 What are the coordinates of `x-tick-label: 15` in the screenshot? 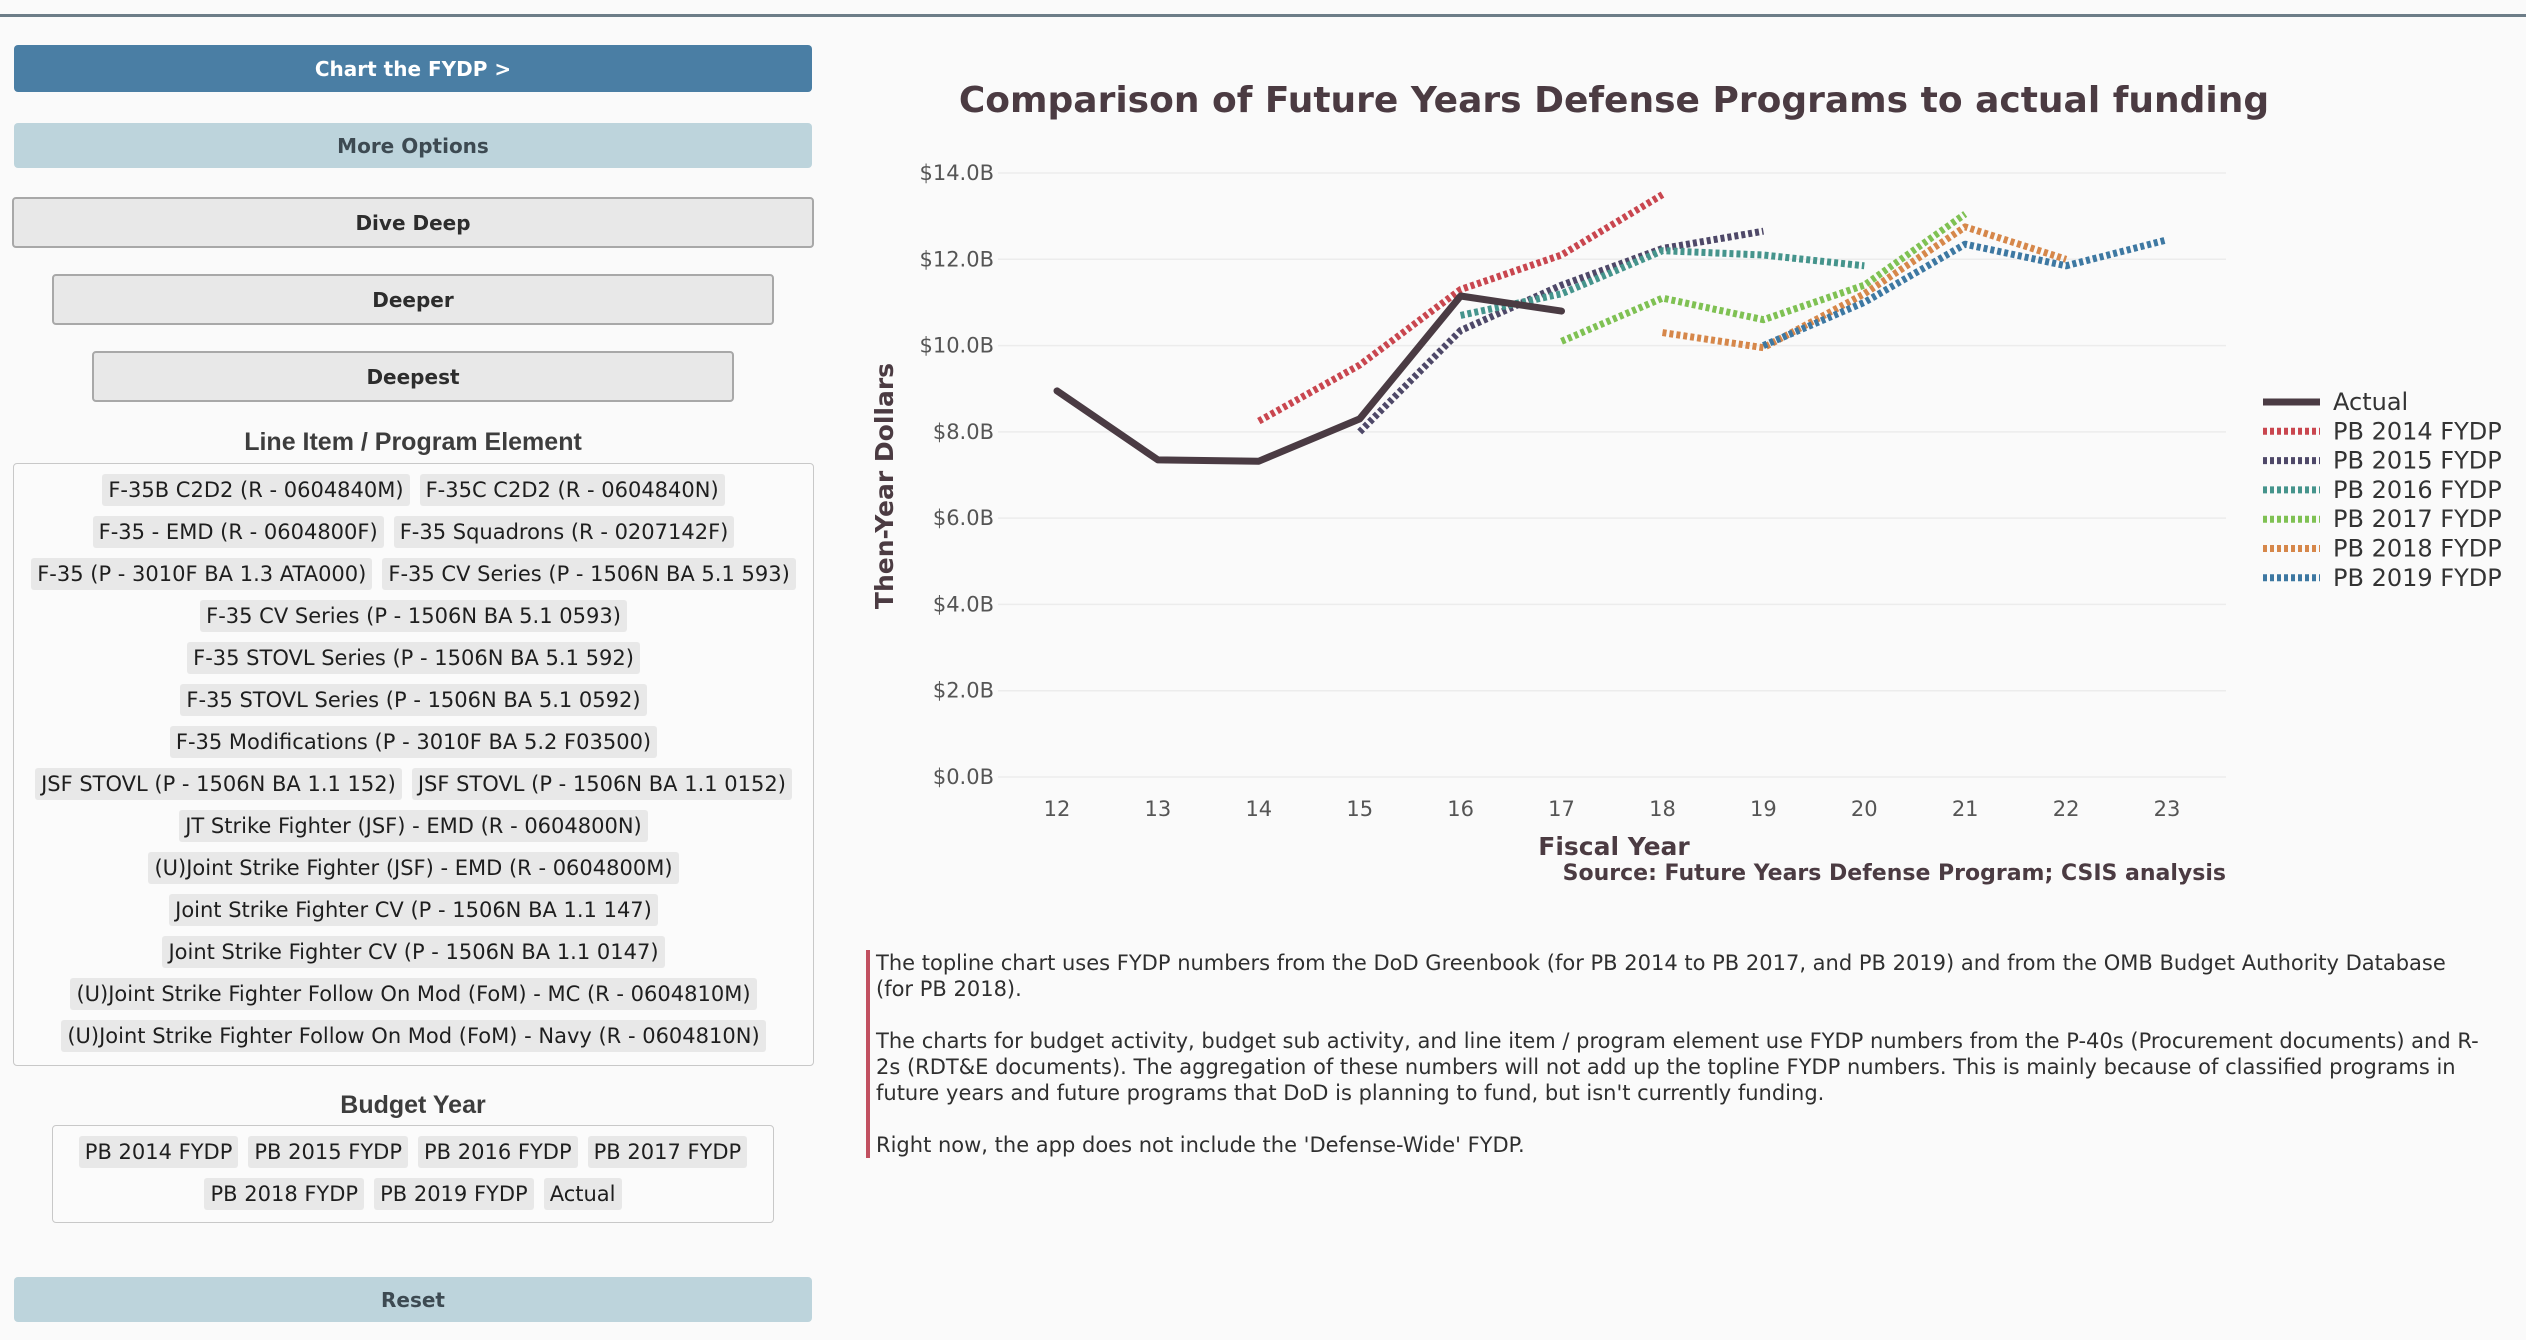 It's located at (1359, 809).